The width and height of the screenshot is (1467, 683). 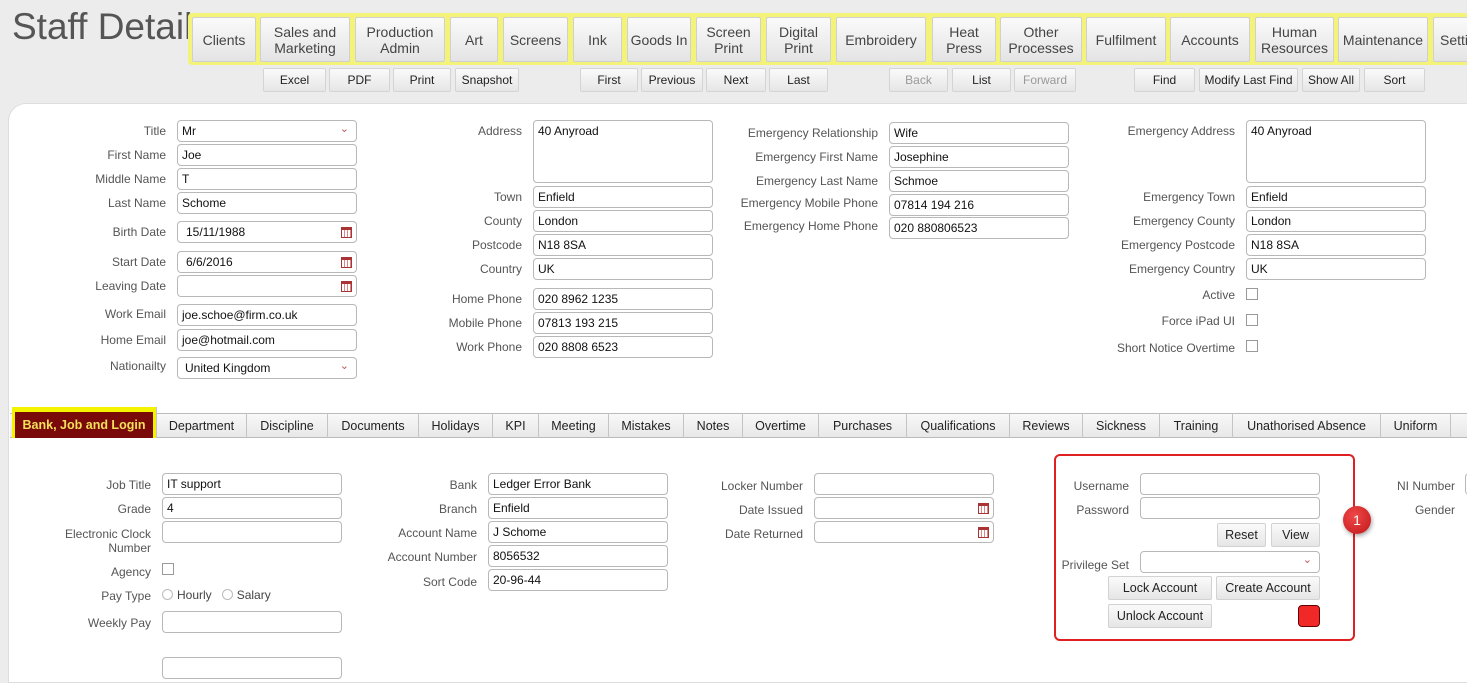 I want to click on first-name-field: Joe, so click(x=267, y=155).